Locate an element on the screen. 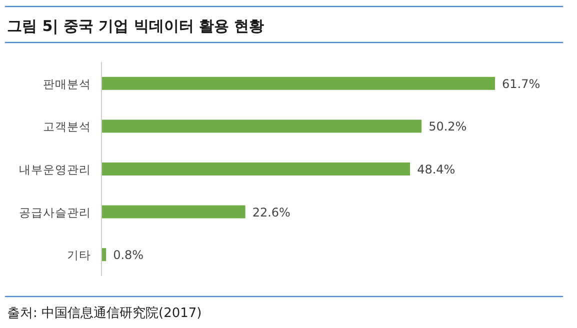 This screenshot has height=328, width=577. data-label: 22.6% is located at coordinates (271, 212).